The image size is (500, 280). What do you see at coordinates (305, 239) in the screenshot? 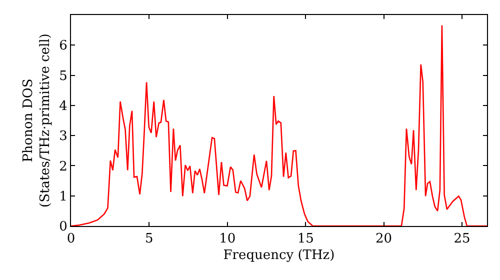
I see `x-tick-label: 15` at bounding box center [305, 239].